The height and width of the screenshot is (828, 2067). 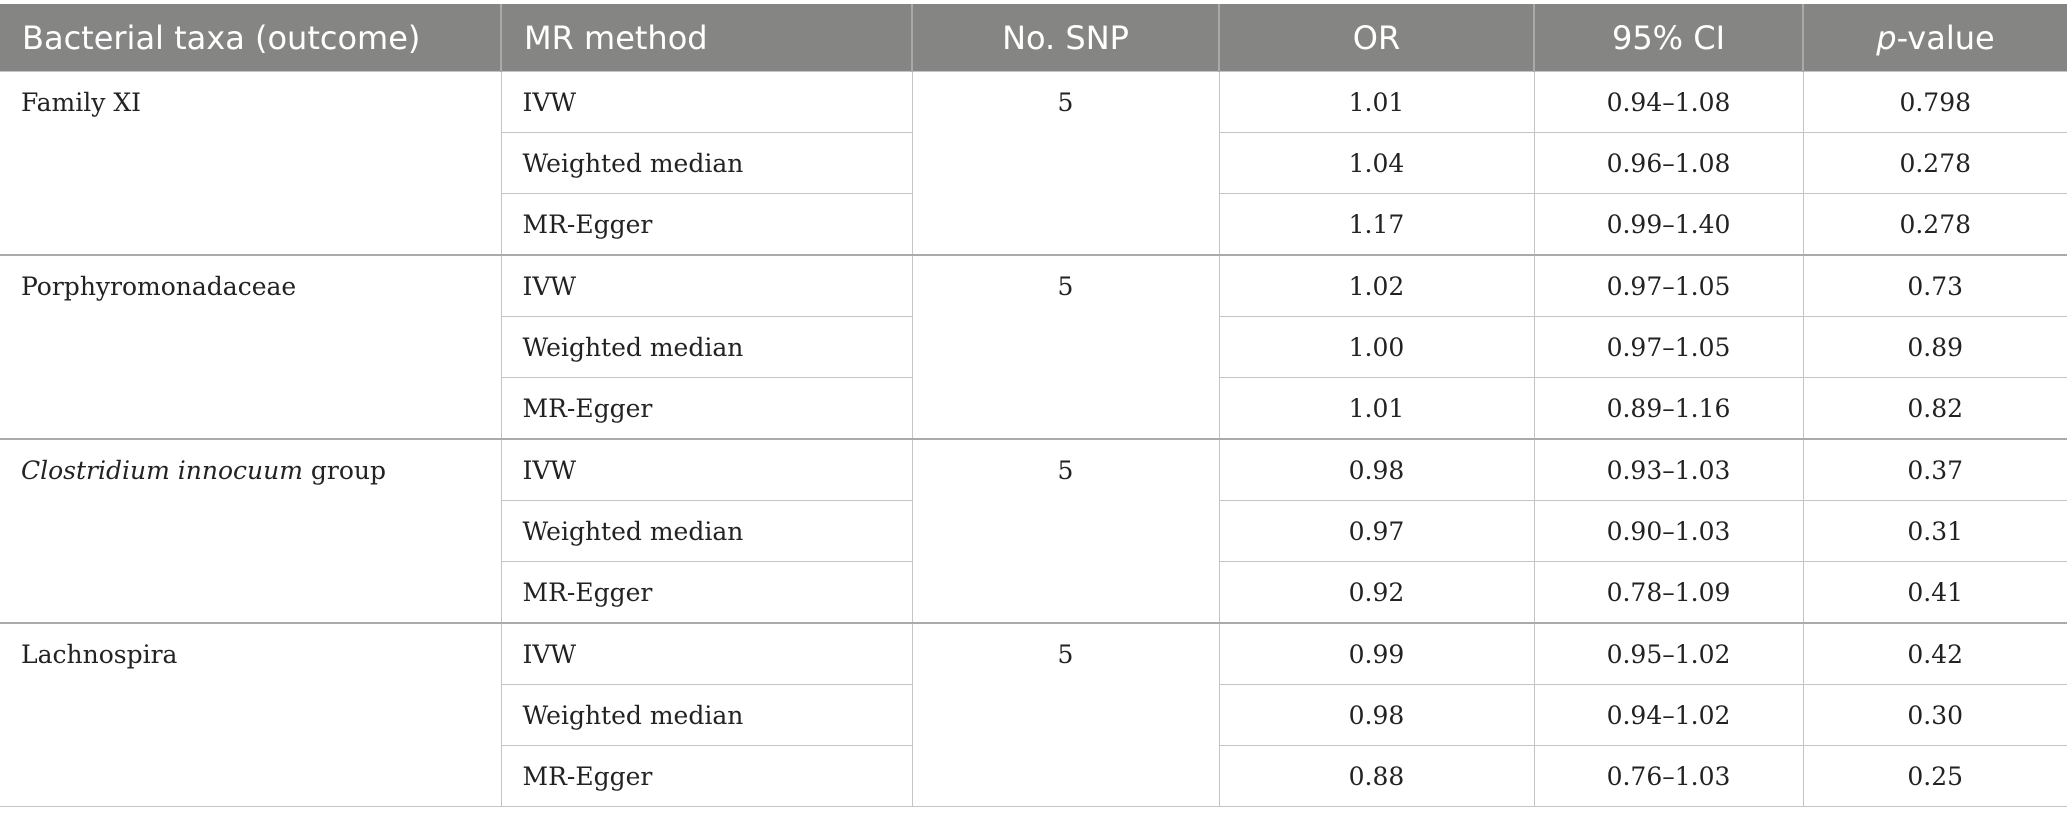 I want to click on ci-cell: 0.76–1.03, so click(x=1668, y=776).